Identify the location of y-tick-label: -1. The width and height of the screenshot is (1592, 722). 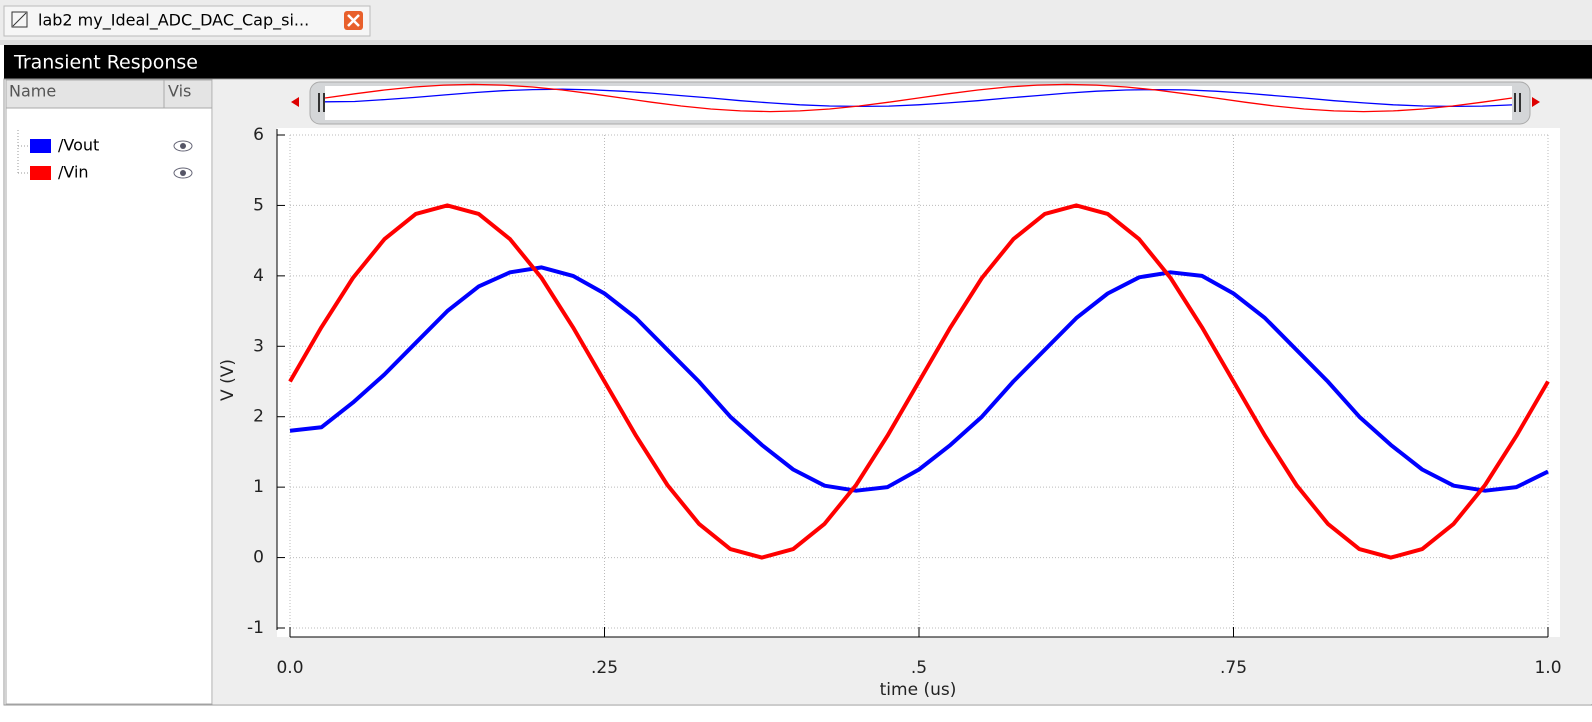
(255, 628).